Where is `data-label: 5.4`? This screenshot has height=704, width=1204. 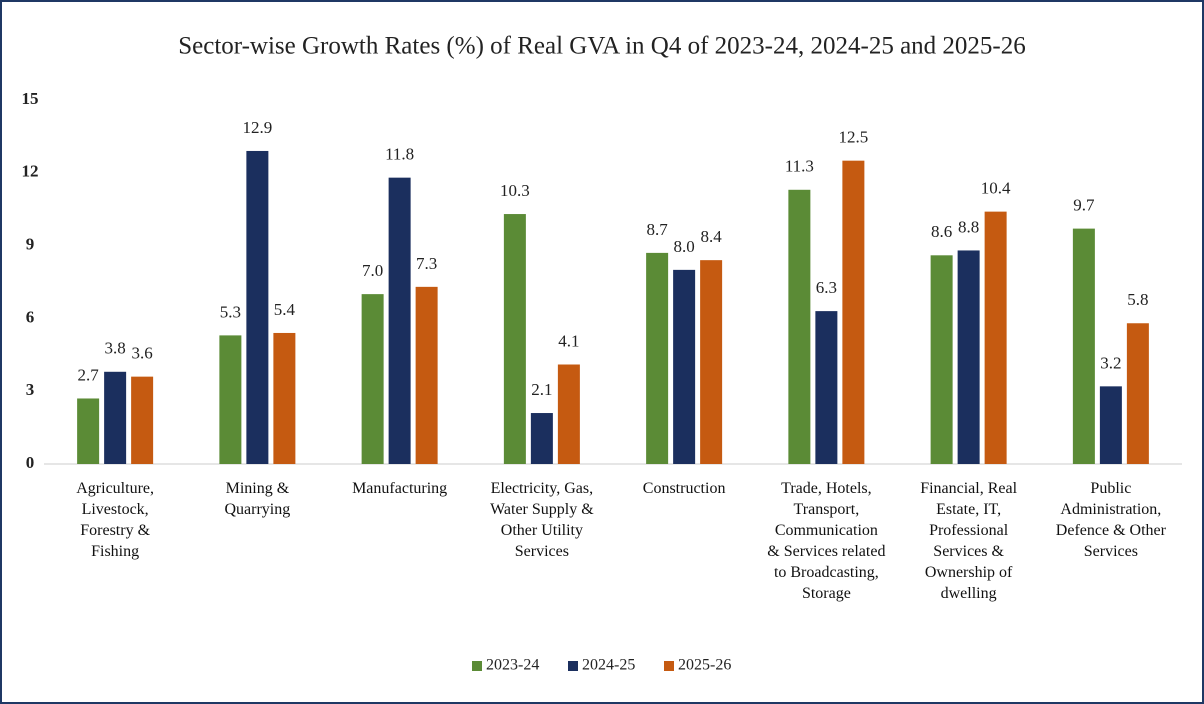
data-label: 5.4 is located at coordinates (285, 309).